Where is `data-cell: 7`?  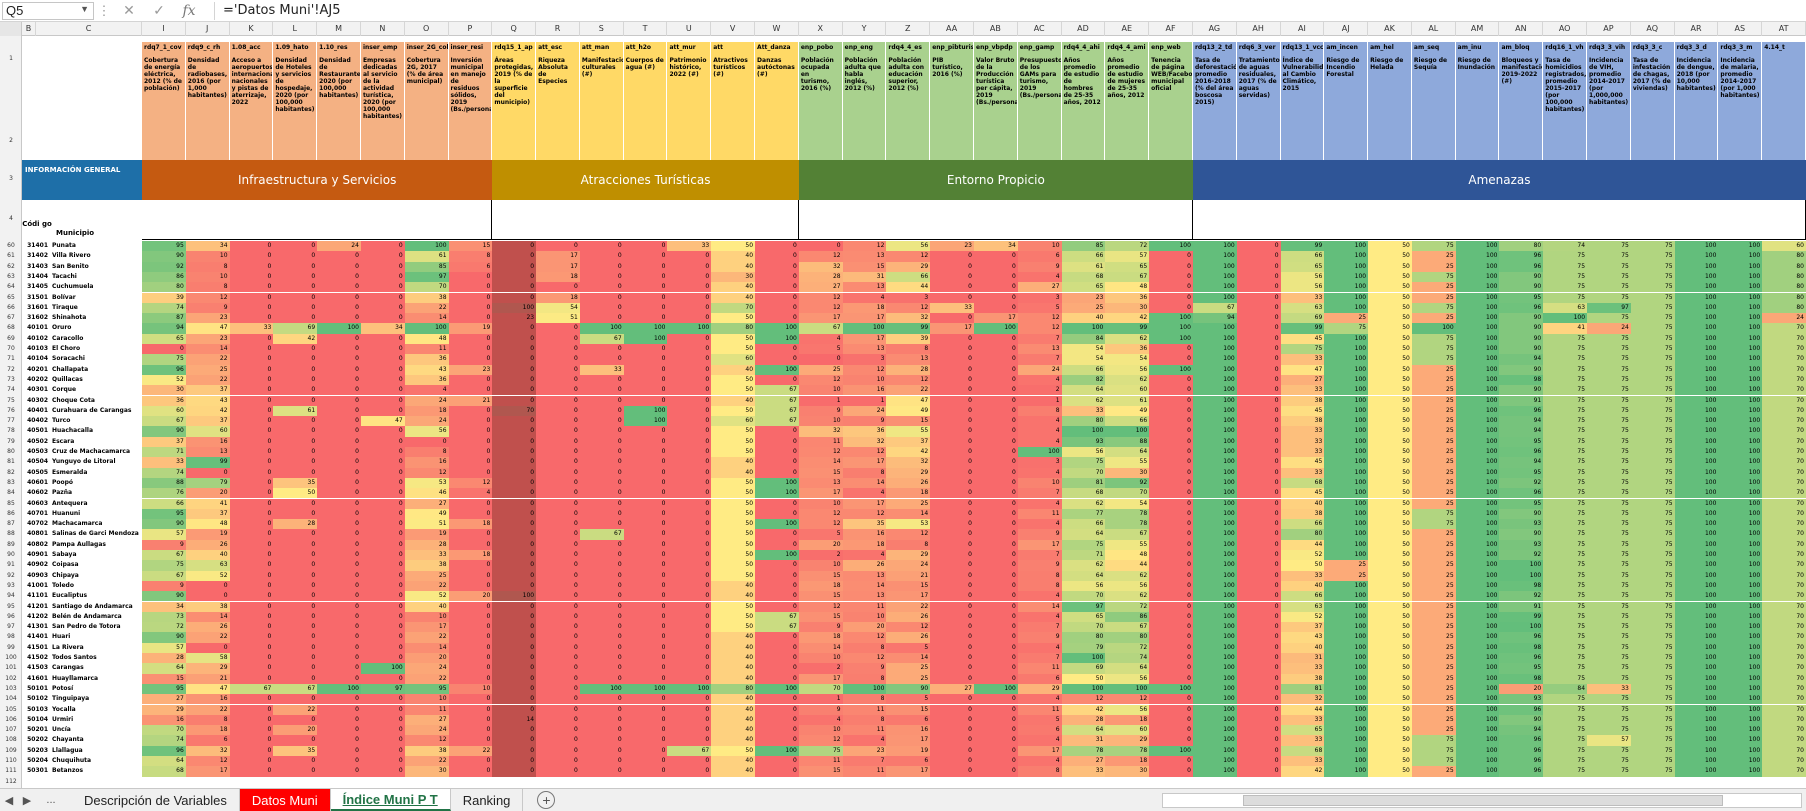
data-cell: 7 is located at coordinates (1039, 555).